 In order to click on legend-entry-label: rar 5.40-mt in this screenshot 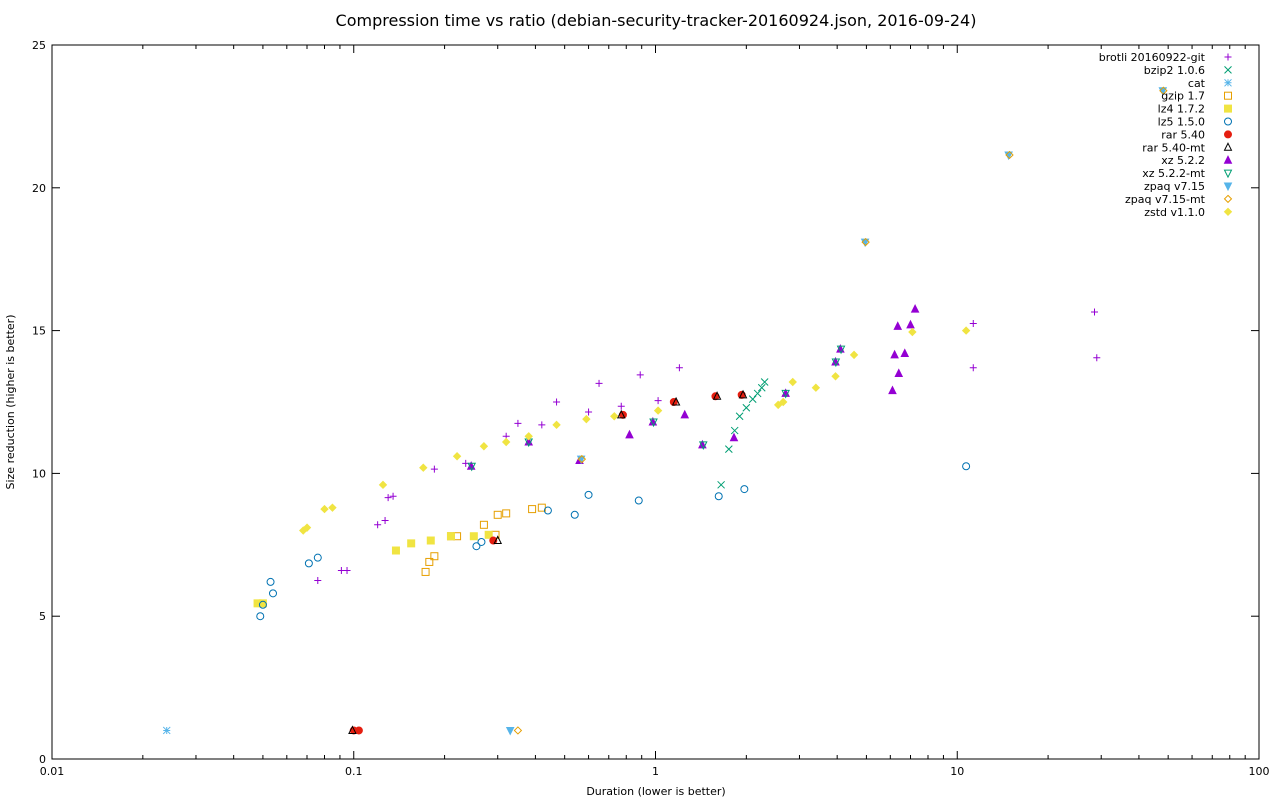, I will do `click(1173, 147)`.